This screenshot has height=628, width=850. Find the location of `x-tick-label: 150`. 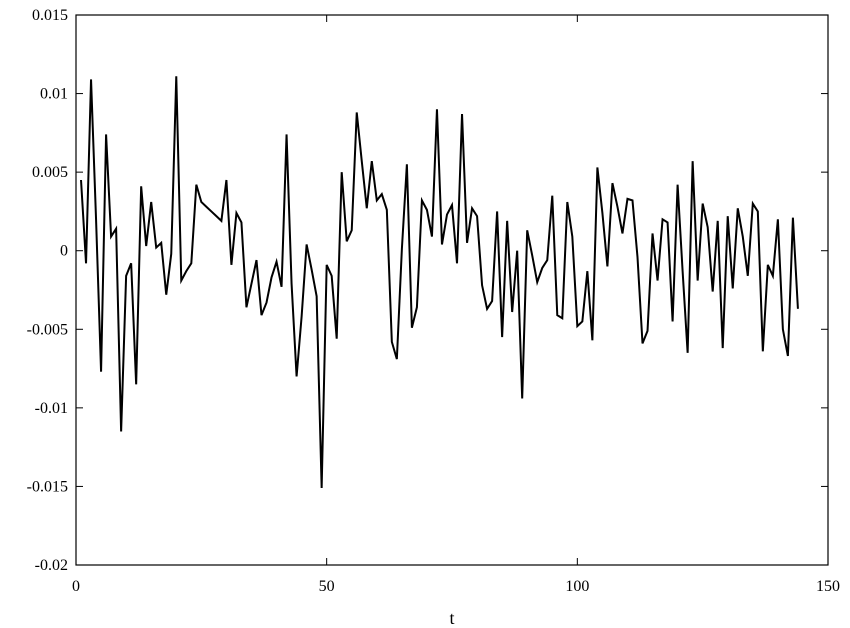

x-tick-label: 150 is located at coordinates (828, 586).